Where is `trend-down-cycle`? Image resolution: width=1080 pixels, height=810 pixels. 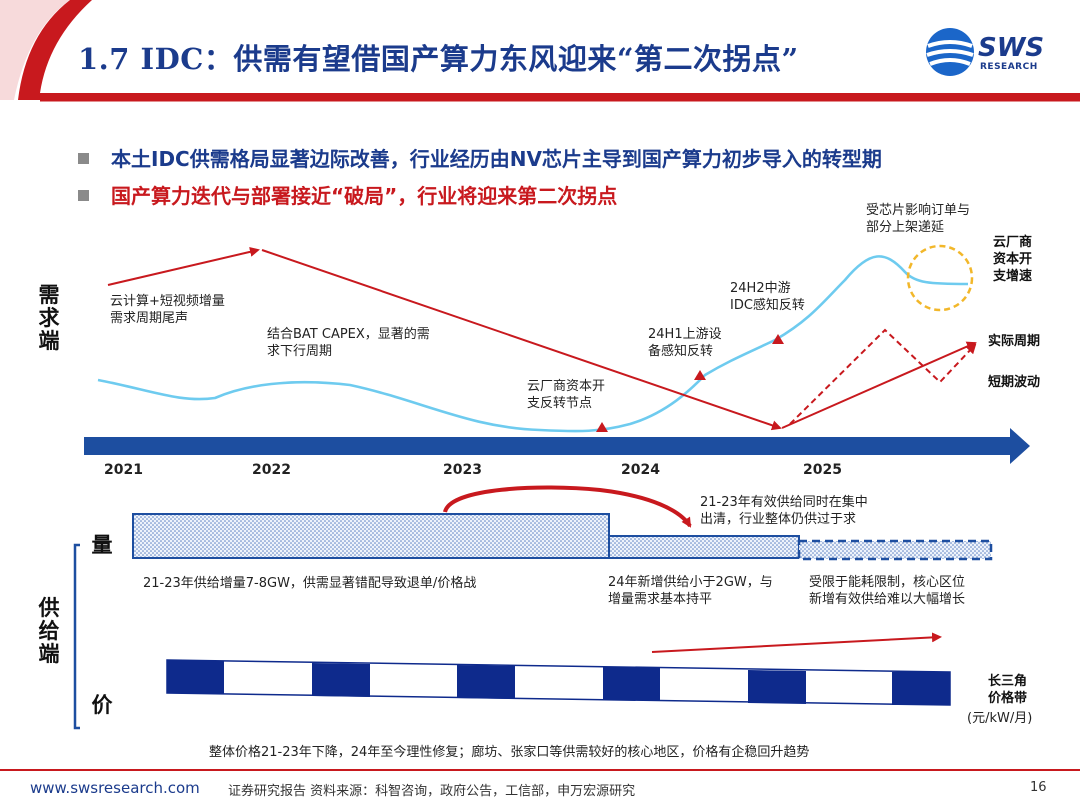 trend-down-cycle is located at coordinates (521, 340).